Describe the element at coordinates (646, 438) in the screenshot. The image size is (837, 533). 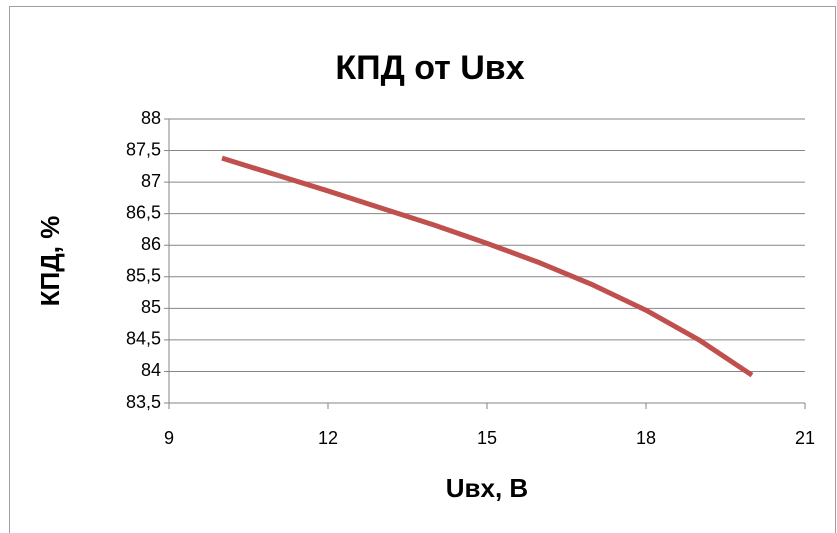
I see `x-tick-label: 18` at that location.